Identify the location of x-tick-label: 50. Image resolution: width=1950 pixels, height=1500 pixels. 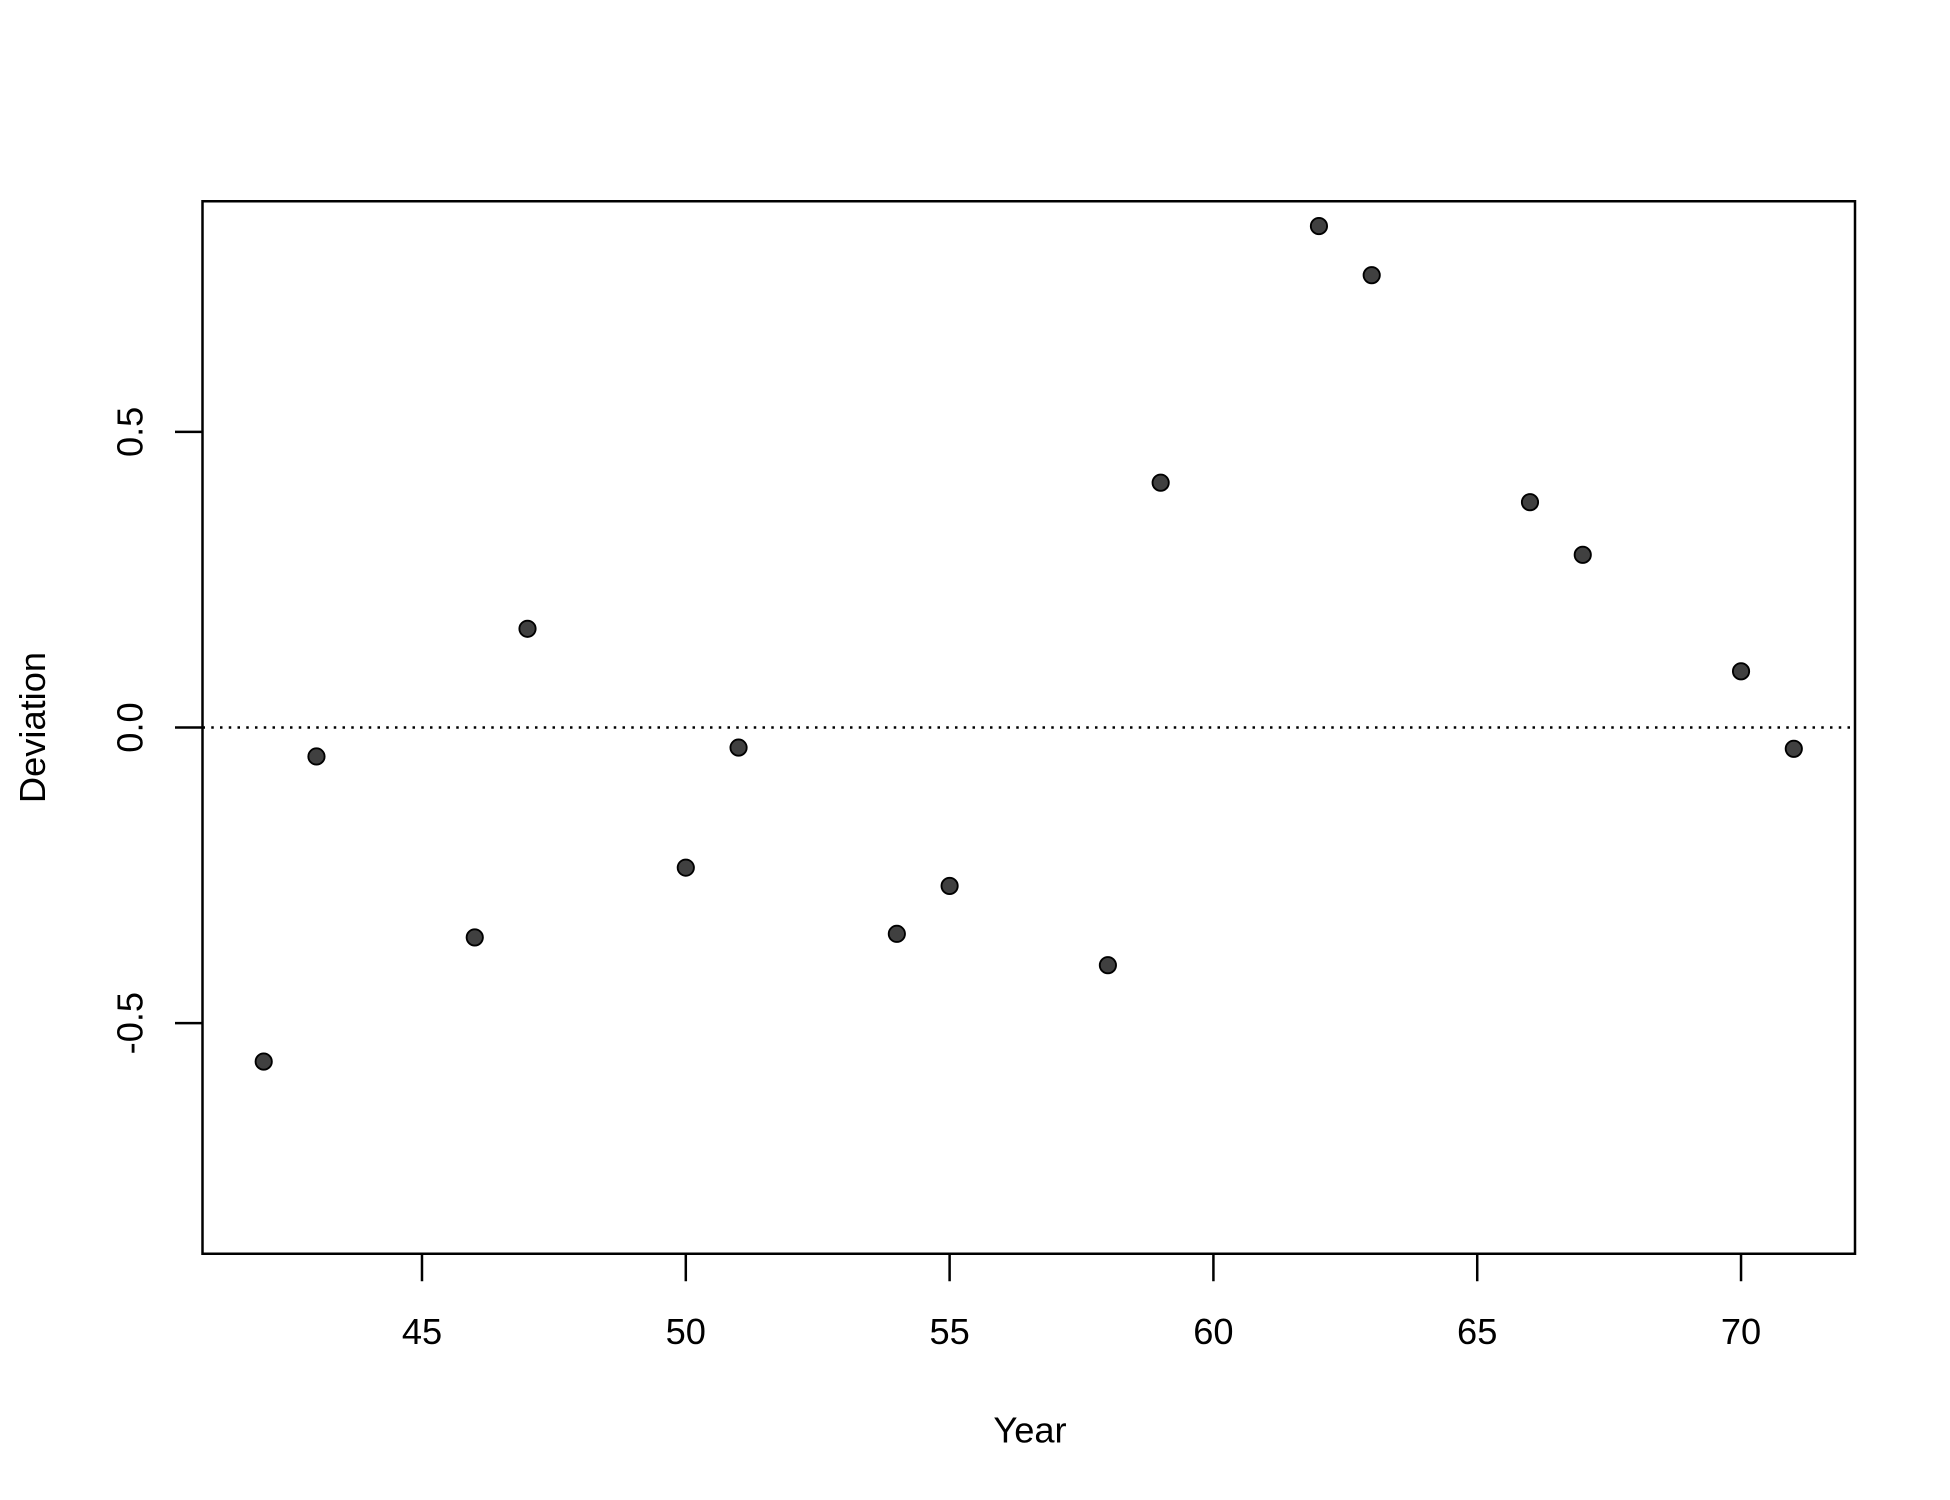
(686, 1331).